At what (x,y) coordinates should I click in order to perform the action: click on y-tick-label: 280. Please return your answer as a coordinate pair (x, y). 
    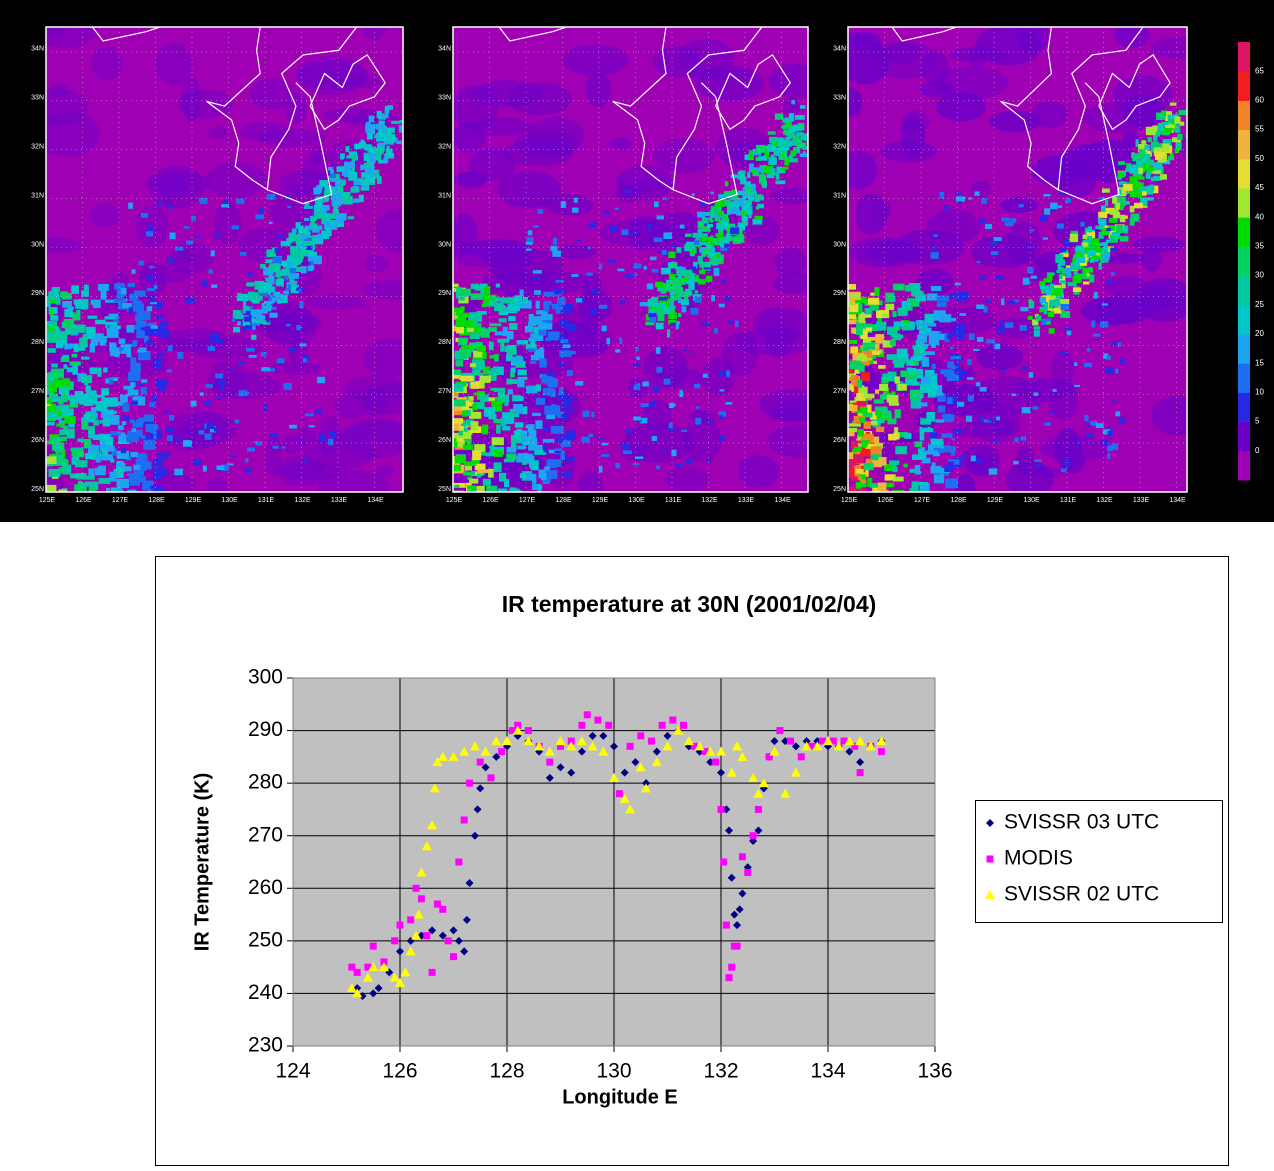
    Looking at the image, I should click on (265, 782).